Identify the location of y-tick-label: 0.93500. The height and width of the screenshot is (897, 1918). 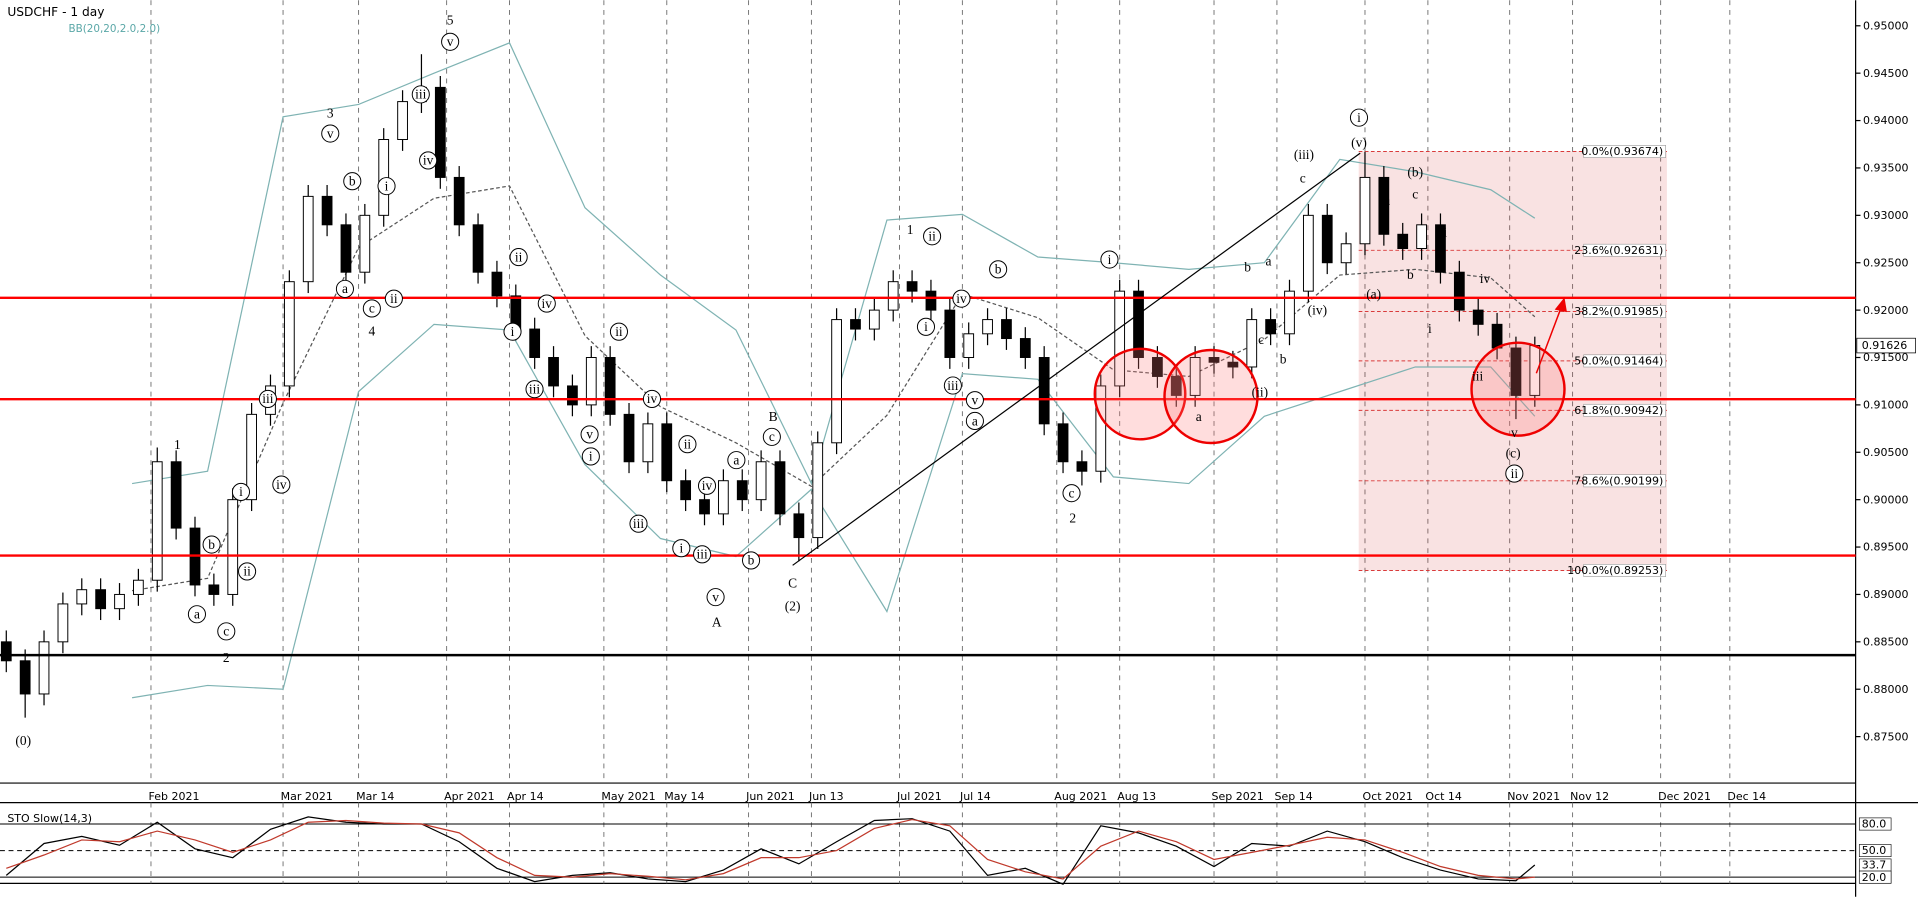
(1886, 168).